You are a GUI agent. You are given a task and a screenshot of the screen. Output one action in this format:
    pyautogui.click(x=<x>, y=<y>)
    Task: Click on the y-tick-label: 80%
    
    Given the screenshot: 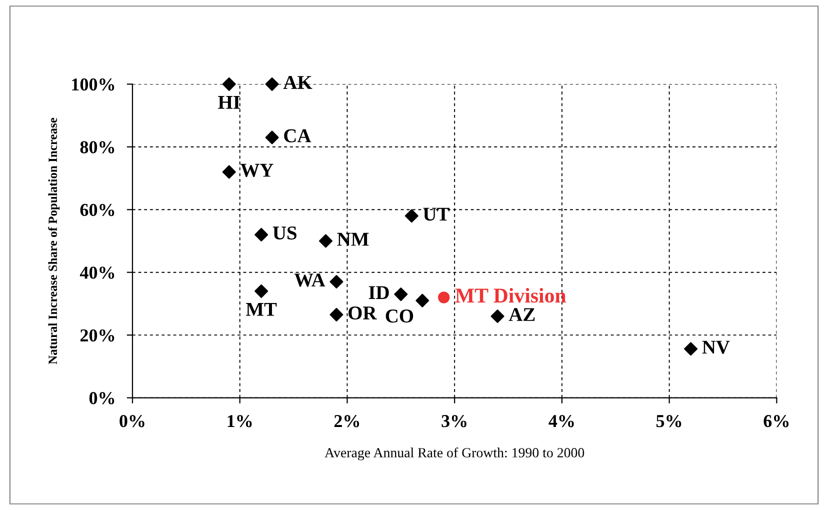 What is the action you would take?
    pyautogui.click(x=97, y=147)
    